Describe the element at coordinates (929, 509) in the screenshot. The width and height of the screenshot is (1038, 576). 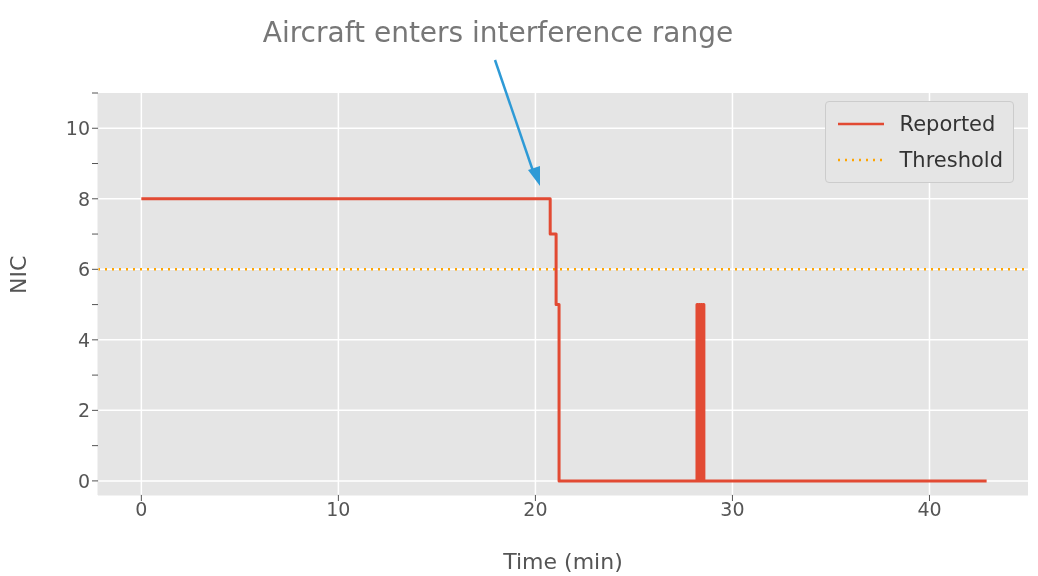
I see `x-tick-label: 40` at that location.